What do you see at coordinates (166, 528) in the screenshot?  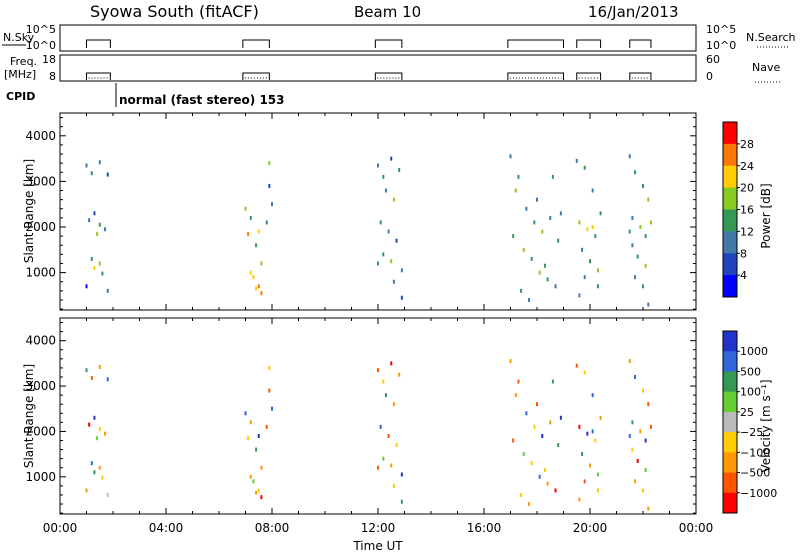 I see `x-tick-label: 04:00` at bounding box center [166, 528].